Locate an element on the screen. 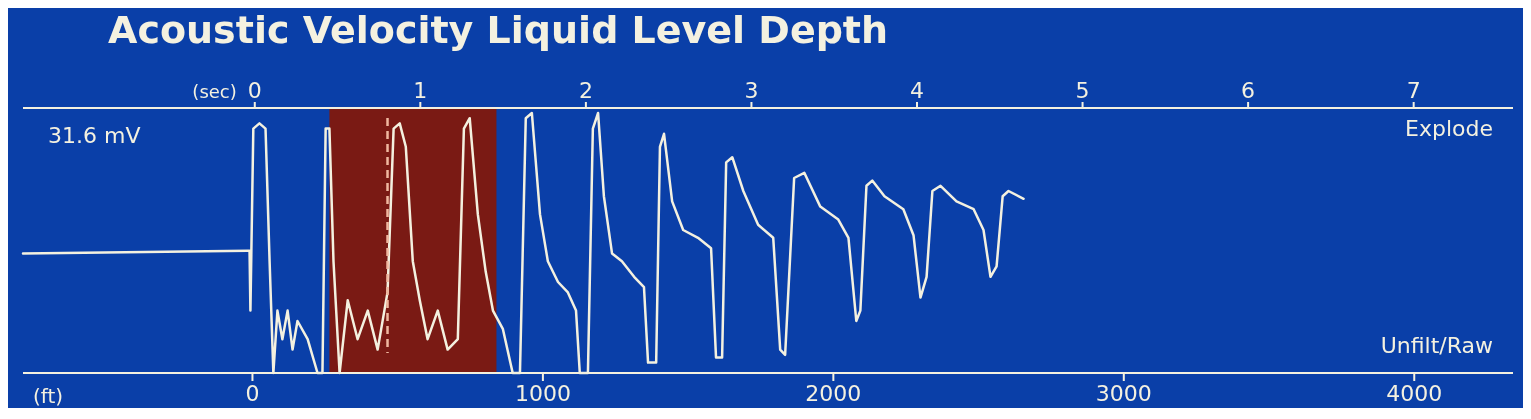 The height and width of the screenshot is (419, 1531). x-tick-label: 4000 is located at coordinates (1414, 393).